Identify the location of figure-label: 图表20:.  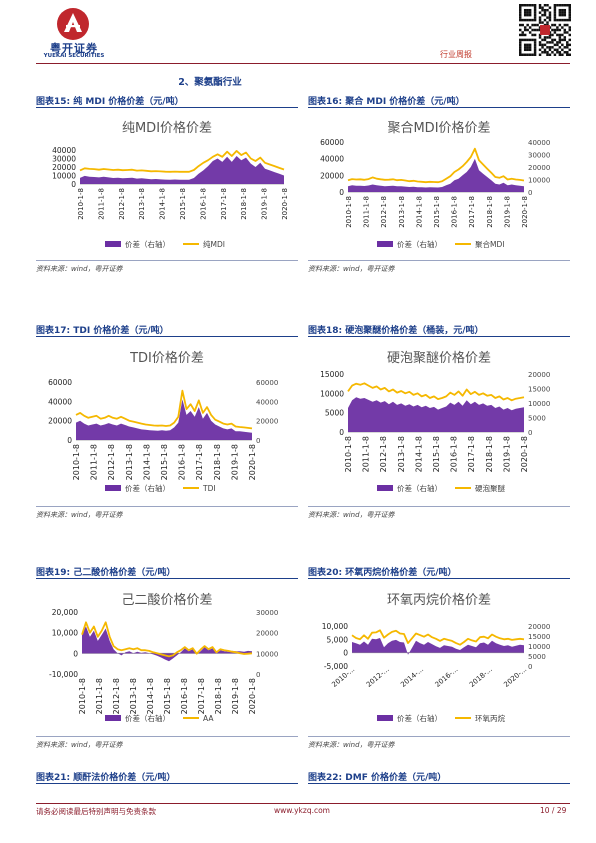
(327, 573).